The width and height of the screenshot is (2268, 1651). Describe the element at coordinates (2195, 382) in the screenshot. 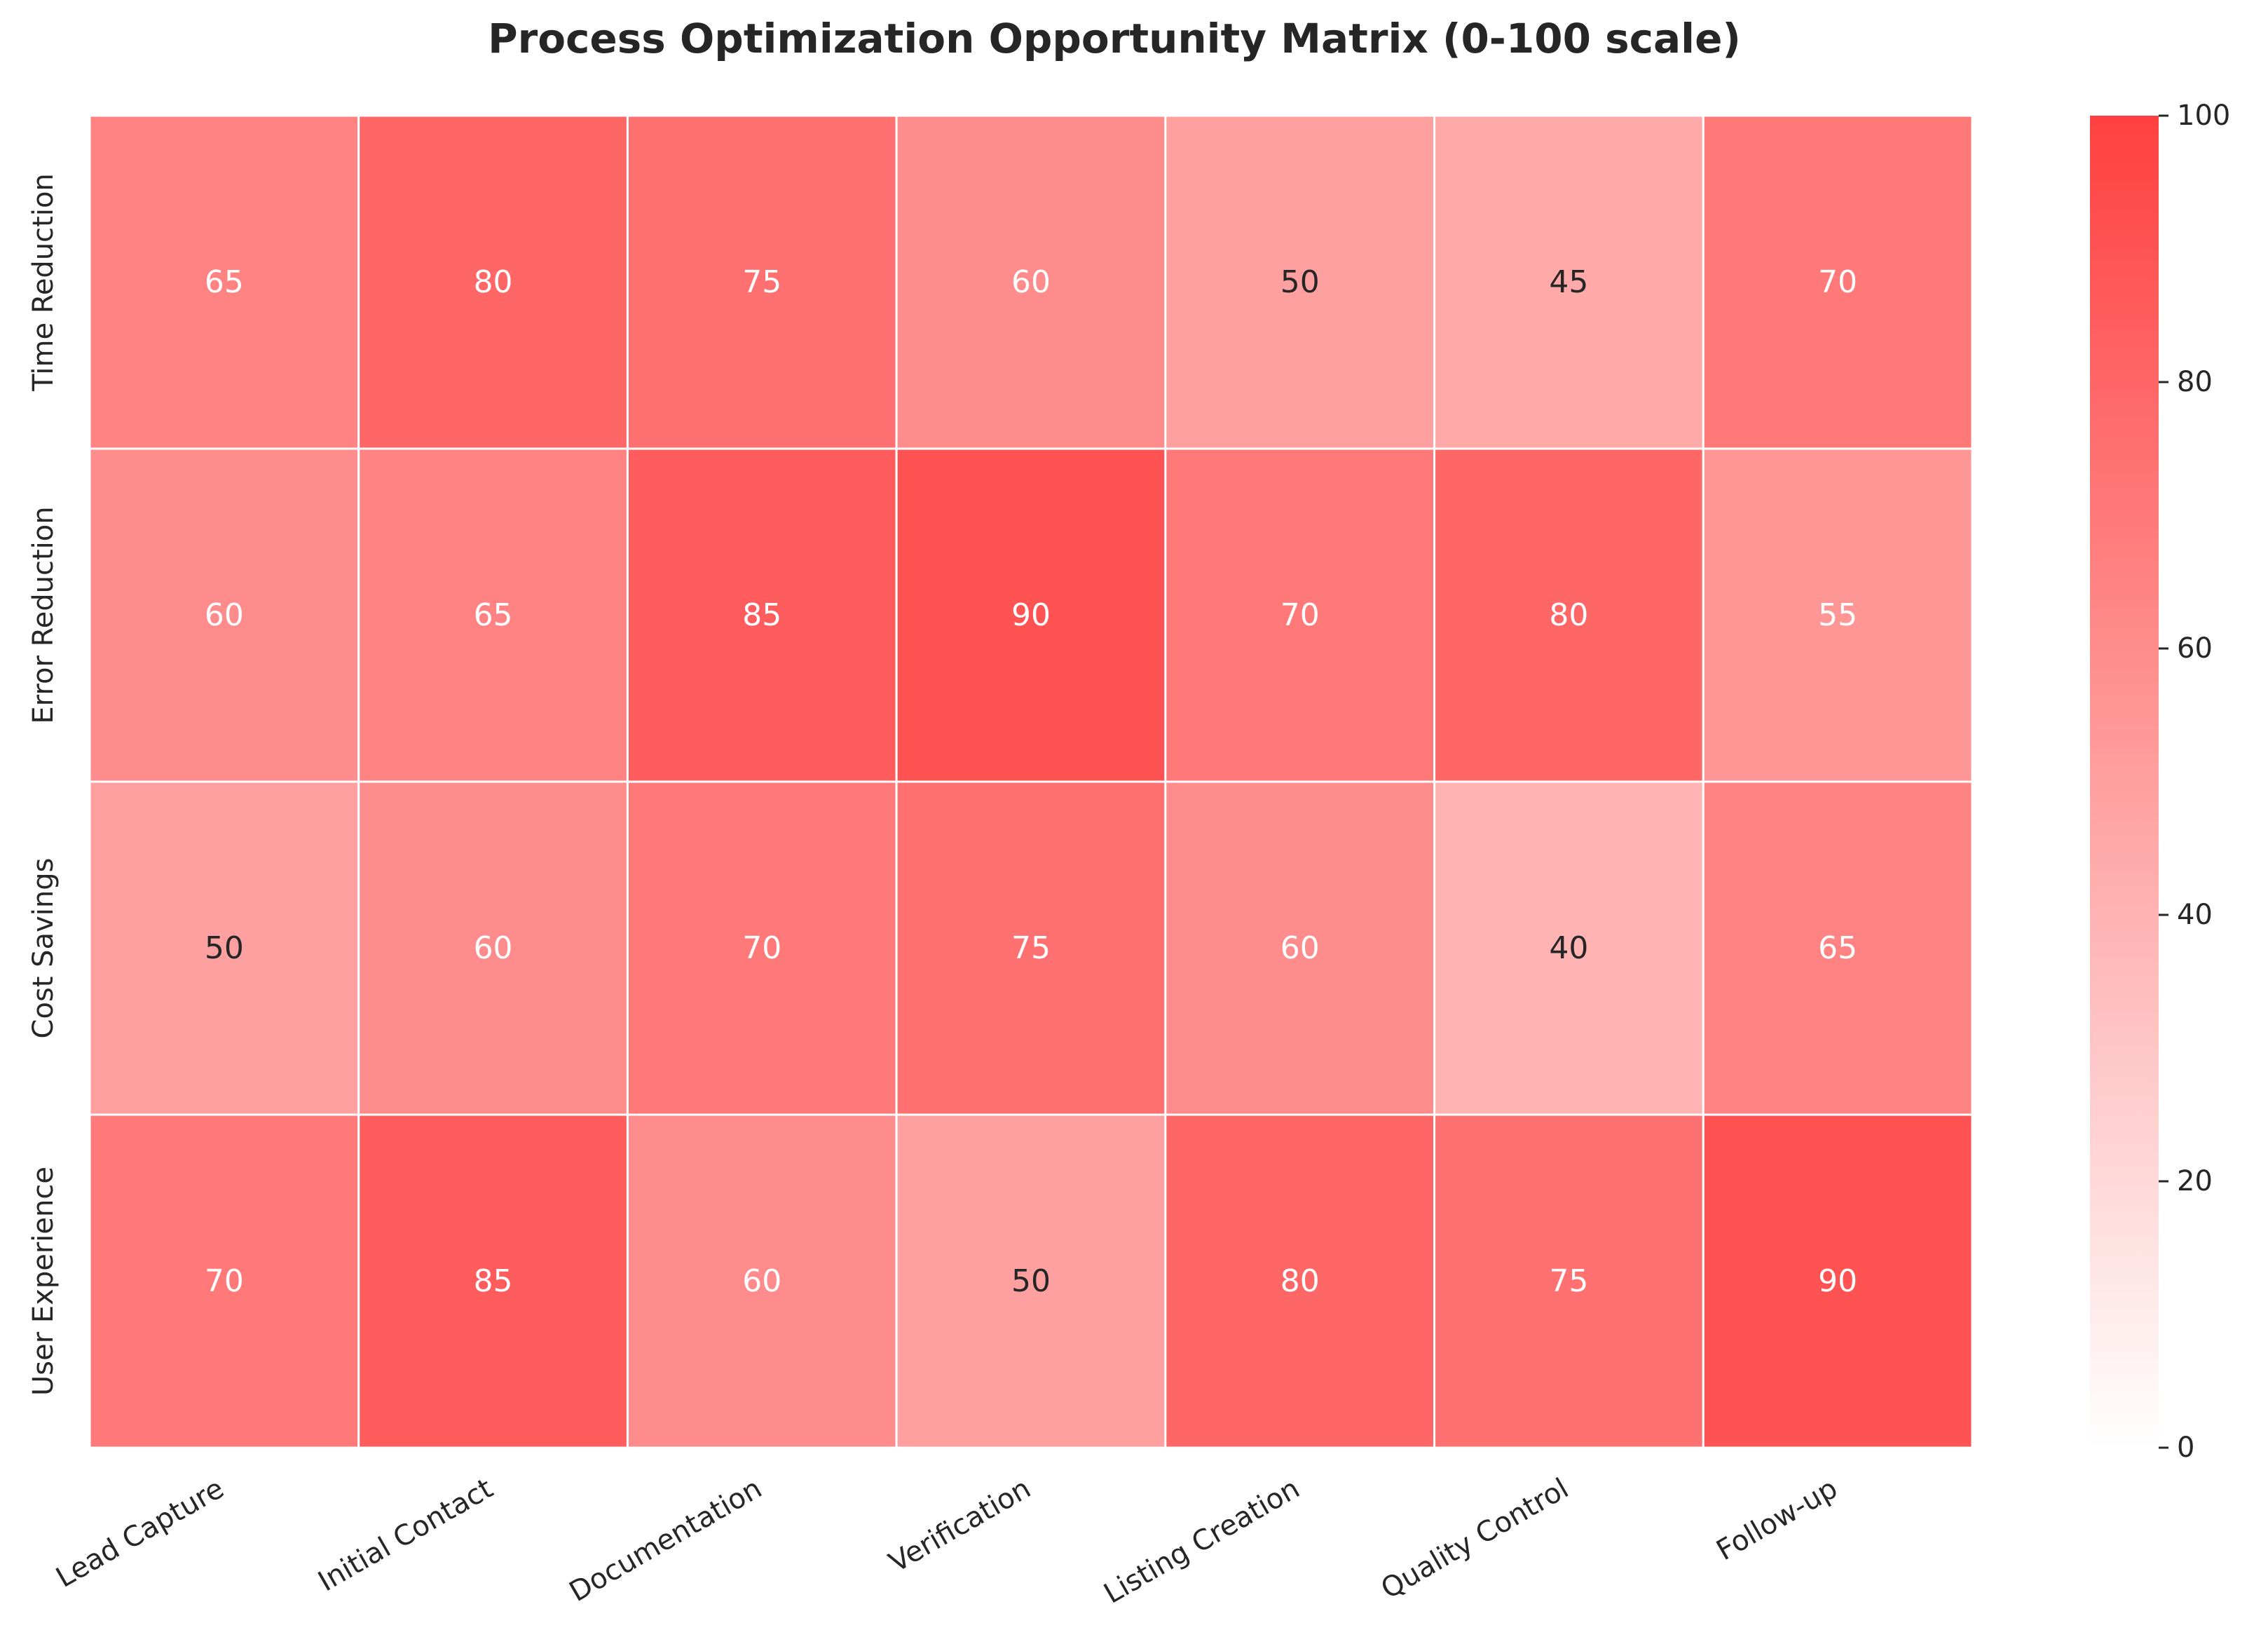

I see `colorbar-tick-label: 80` at that location.